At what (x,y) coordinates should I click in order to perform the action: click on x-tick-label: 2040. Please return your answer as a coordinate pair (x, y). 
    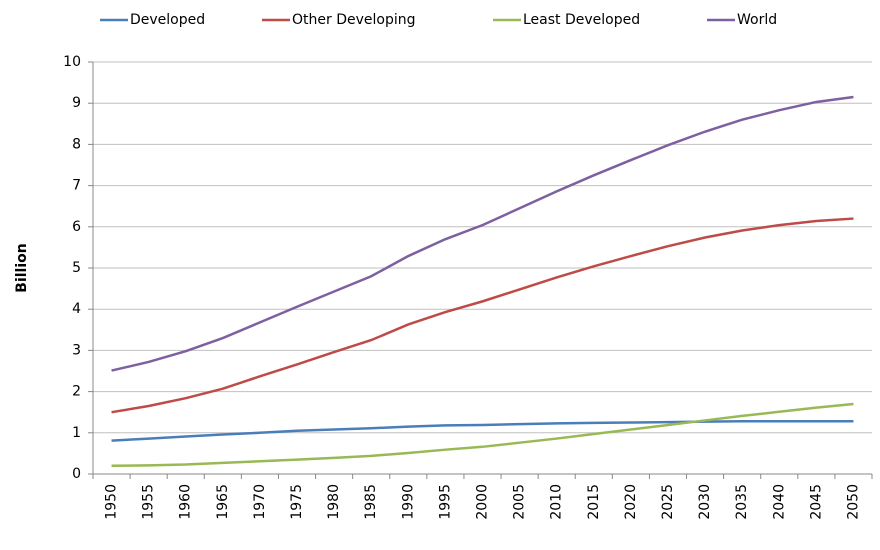
    Looking at the image, I should click on (779, 502).